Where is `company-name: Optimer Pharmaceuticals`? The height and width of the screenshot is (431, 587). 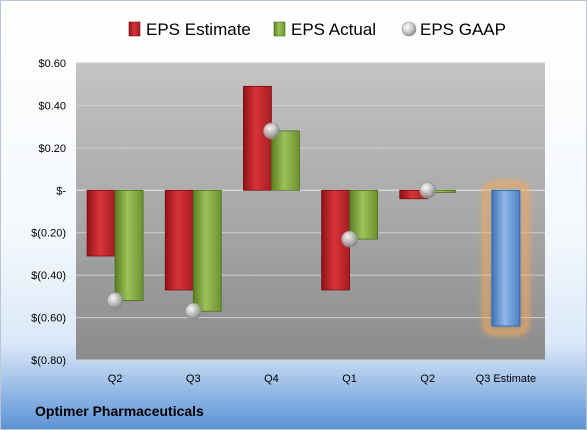
company-name: Optimer Pharmaceuticals is located at coordinates (119, 411).